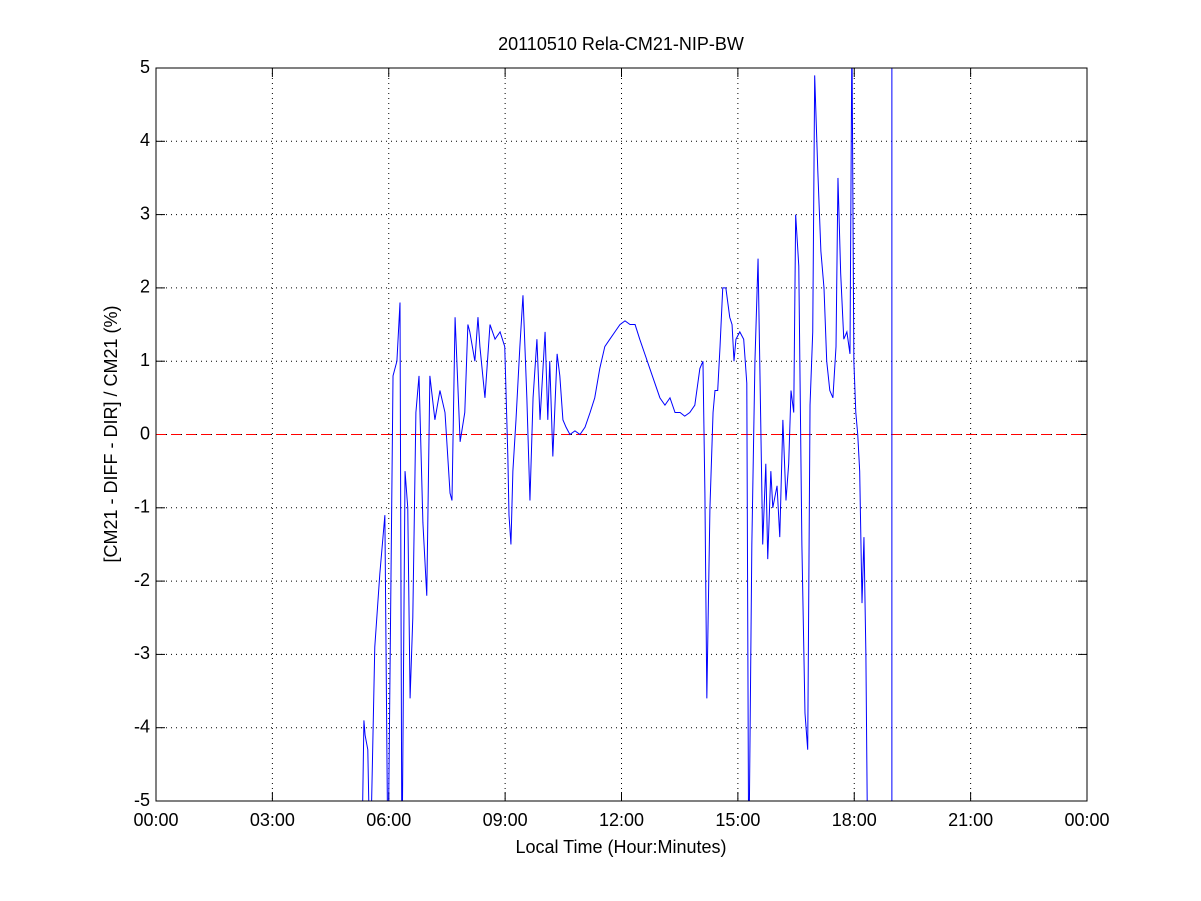 The height and width of the screenshot is (901, 1201). I want to click on y-tick-label: 3, so click(145, 213).